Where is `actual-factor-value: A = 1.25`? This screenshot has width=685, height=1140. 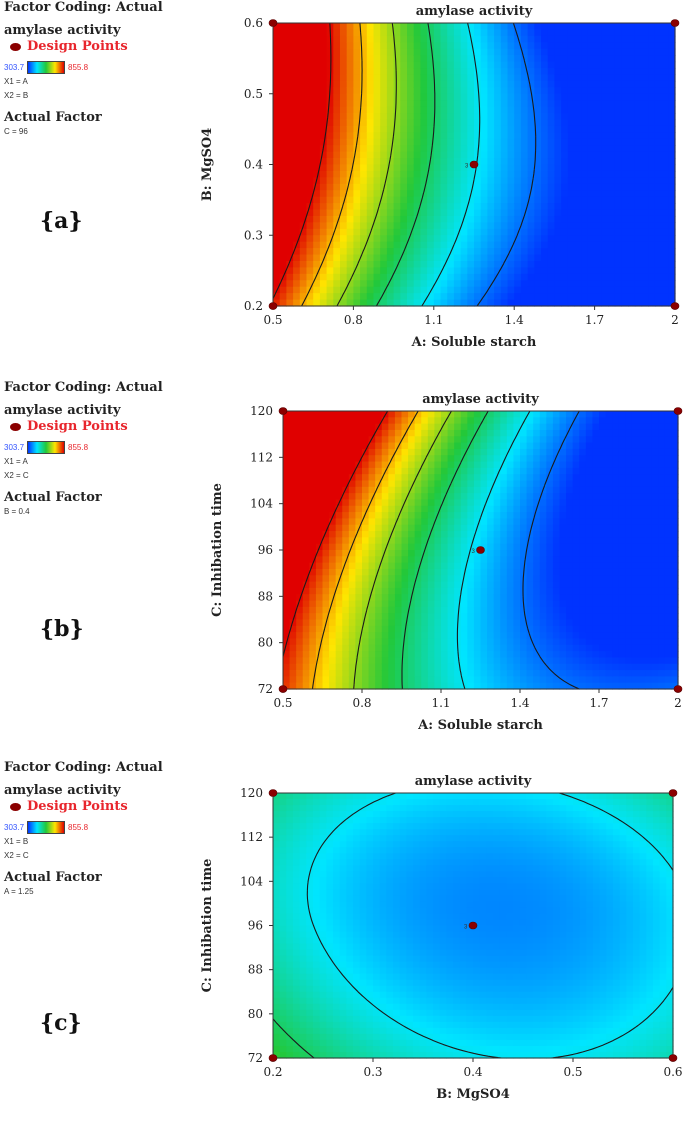 actual-factor-value: A = 1.25 is located at coordinates (99, 891).